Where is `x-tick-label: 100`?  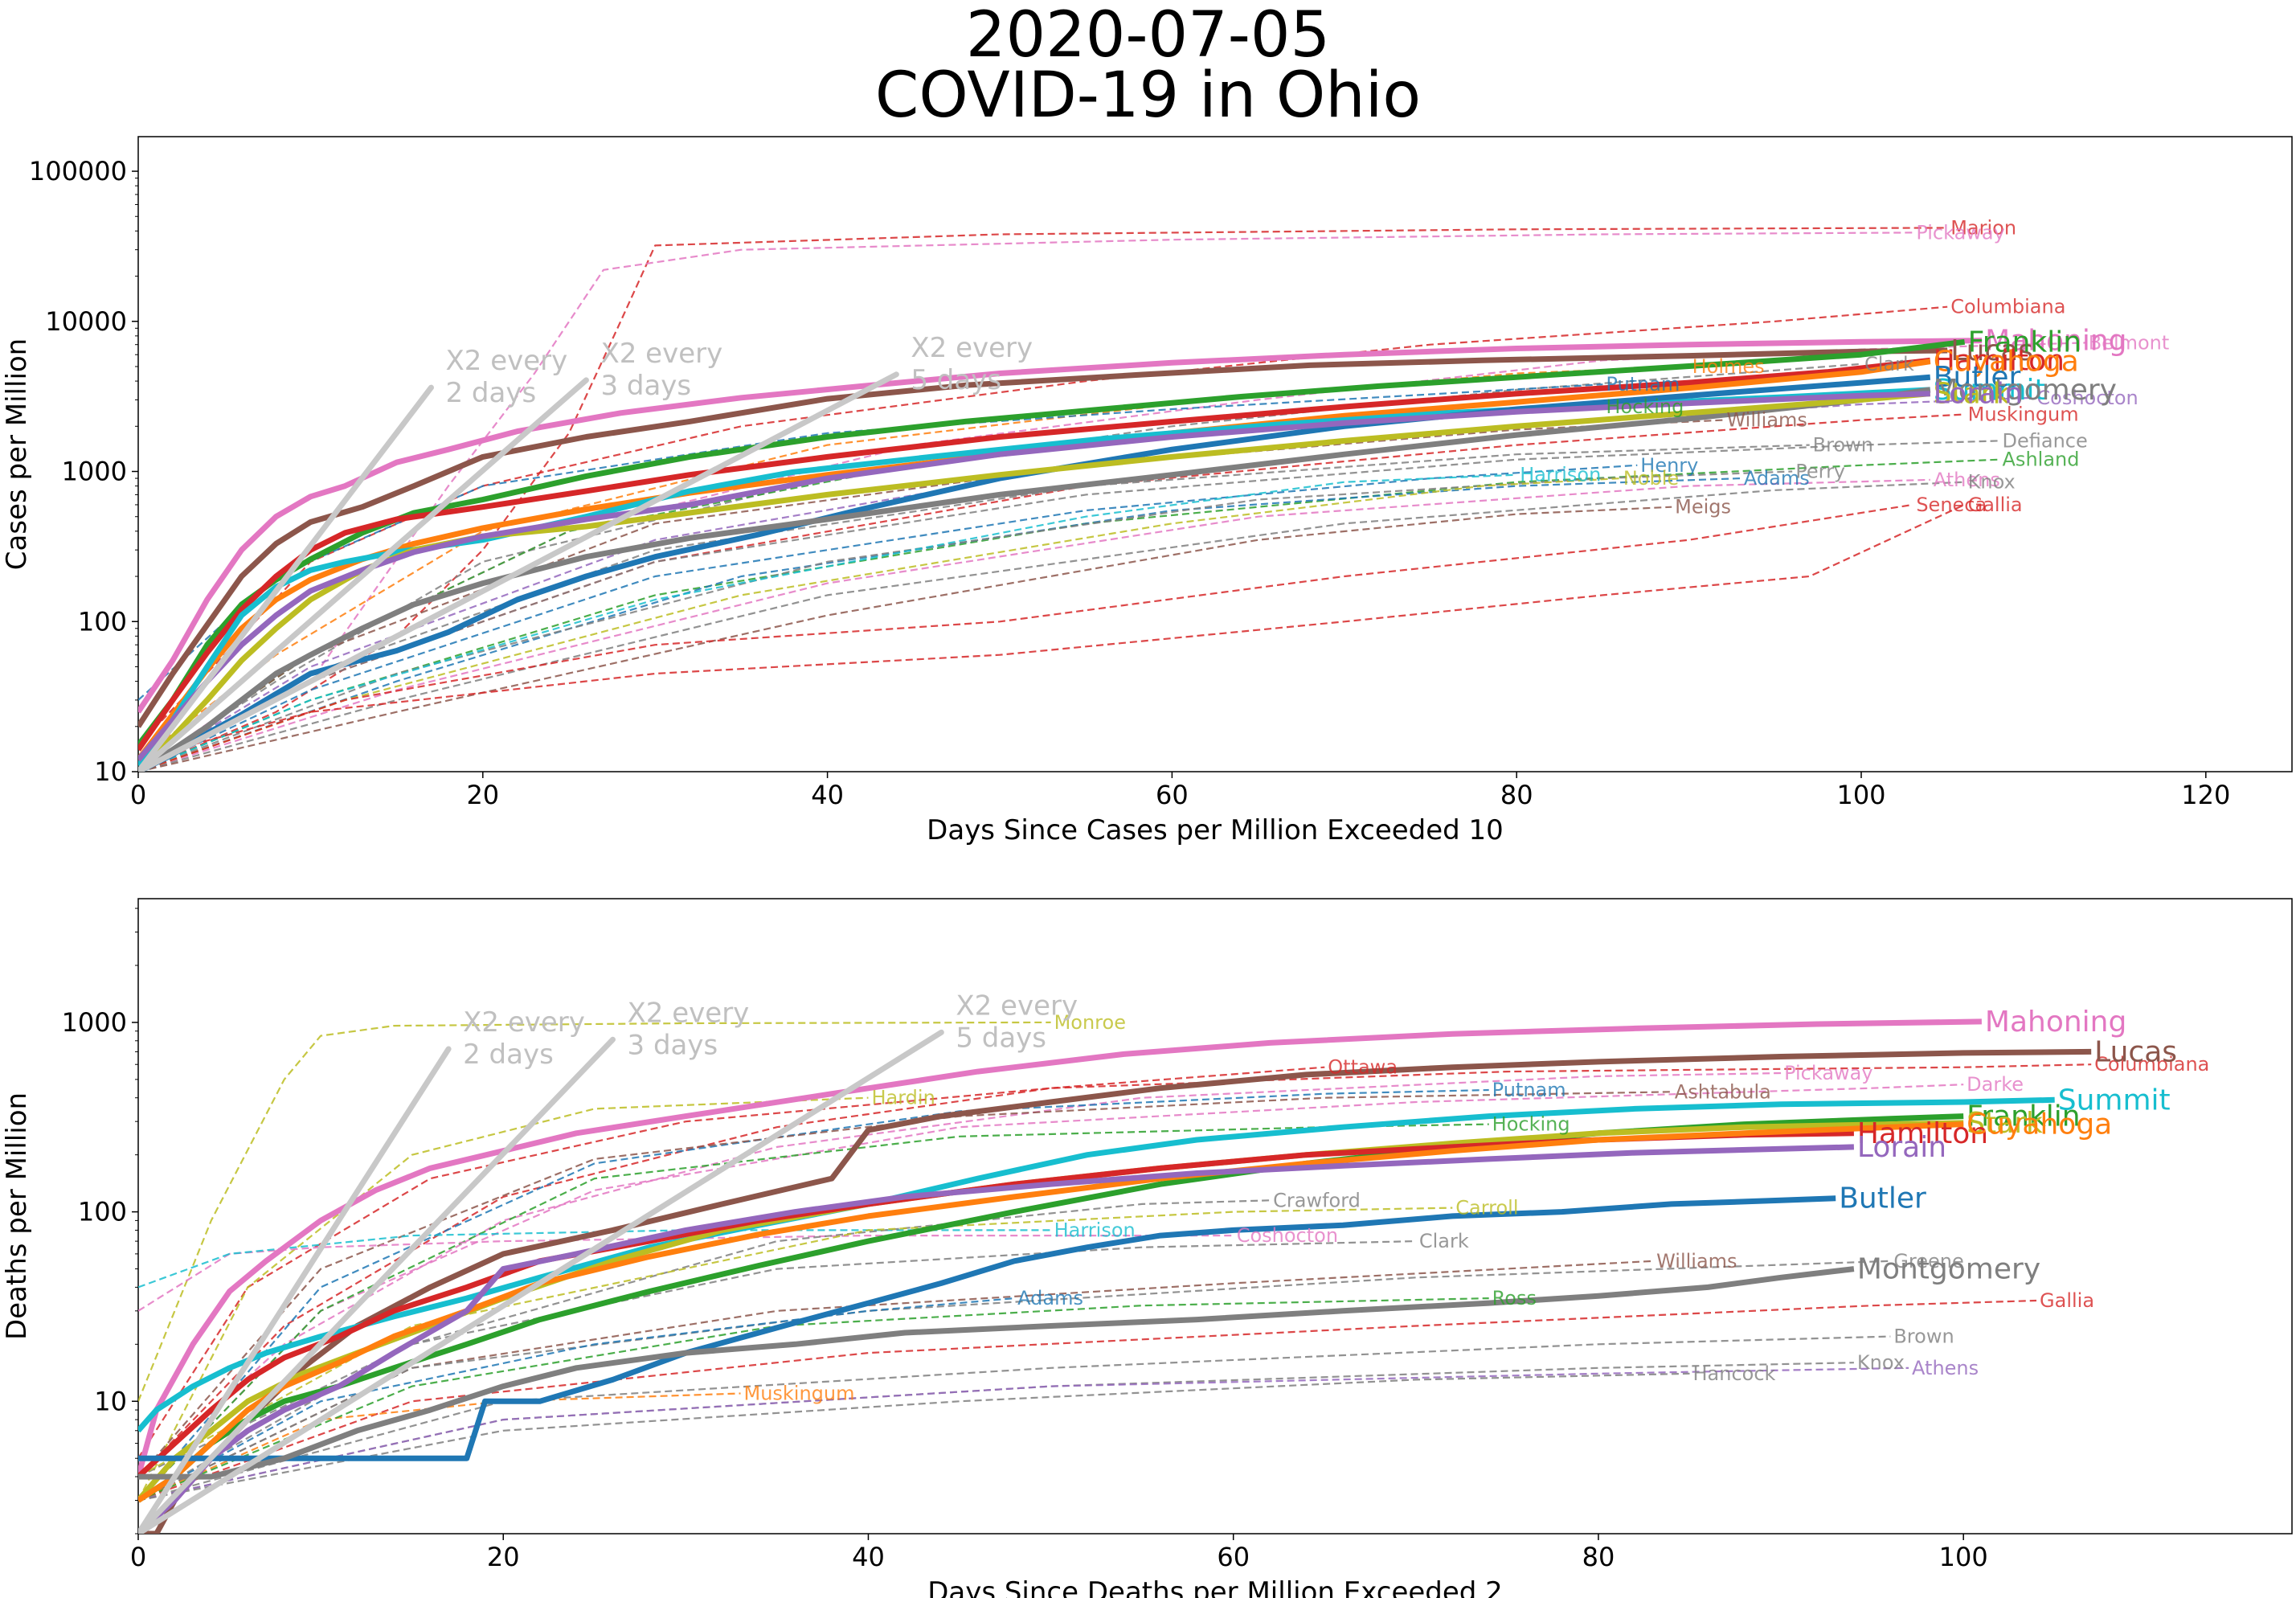 x-tick-label: 100 is located at coordinates (1861, 795).